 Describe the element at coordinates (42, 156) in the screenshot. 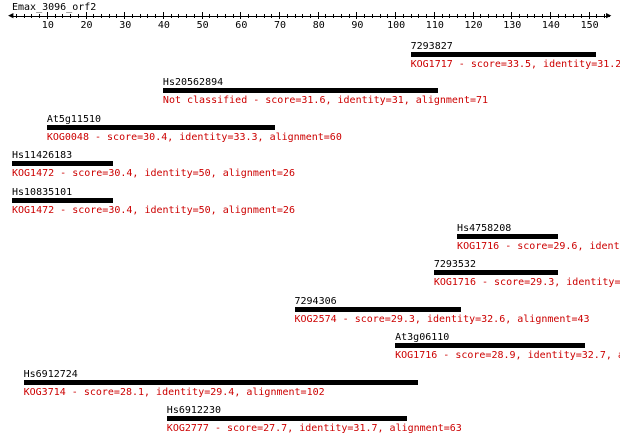

I see `hit-name: Hs11426183` at that location.